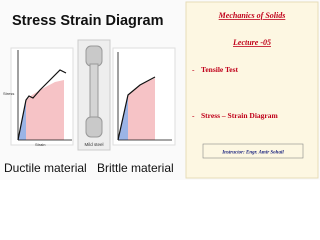 The width and height of the screenshot is (320, 240). What do you see at coordinates (8, 93) in the screenshot?
I see `y-label: Stress` at bounding box center [8, 93].